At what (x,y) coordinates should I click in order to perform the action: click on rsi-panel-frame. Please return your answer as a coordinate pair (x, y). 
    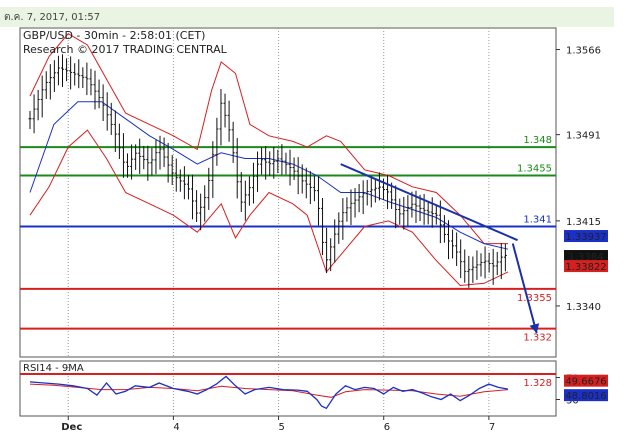
    Looking at the image, I should click on (288, 388).